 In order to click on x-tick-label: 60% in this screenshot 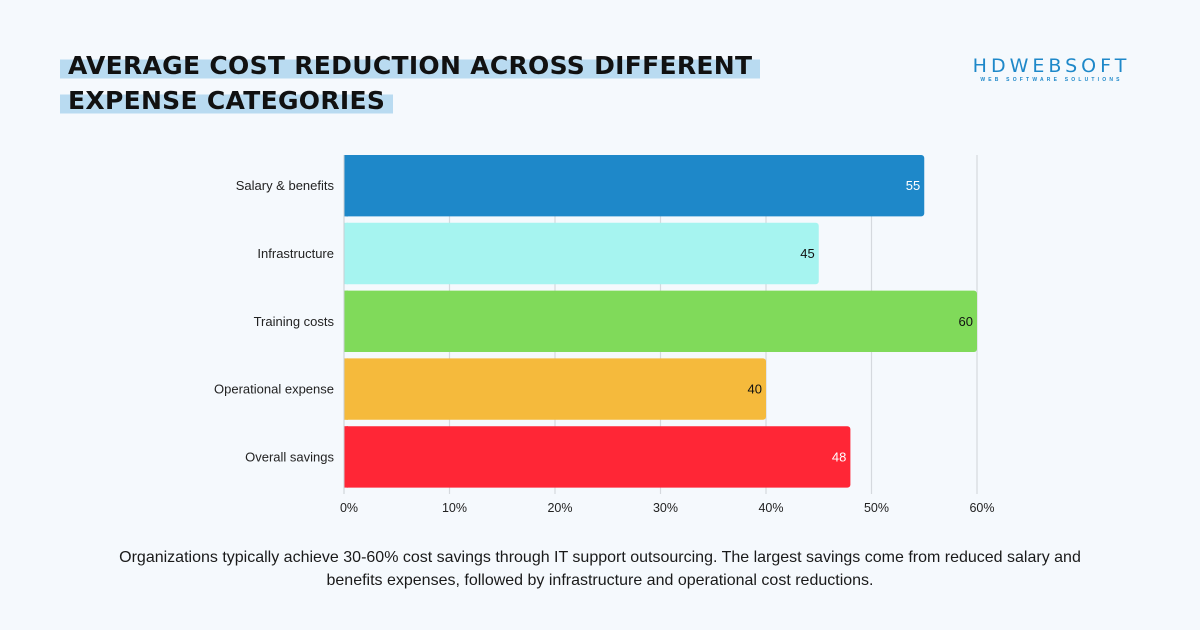, I will do `click(981, 508)`.